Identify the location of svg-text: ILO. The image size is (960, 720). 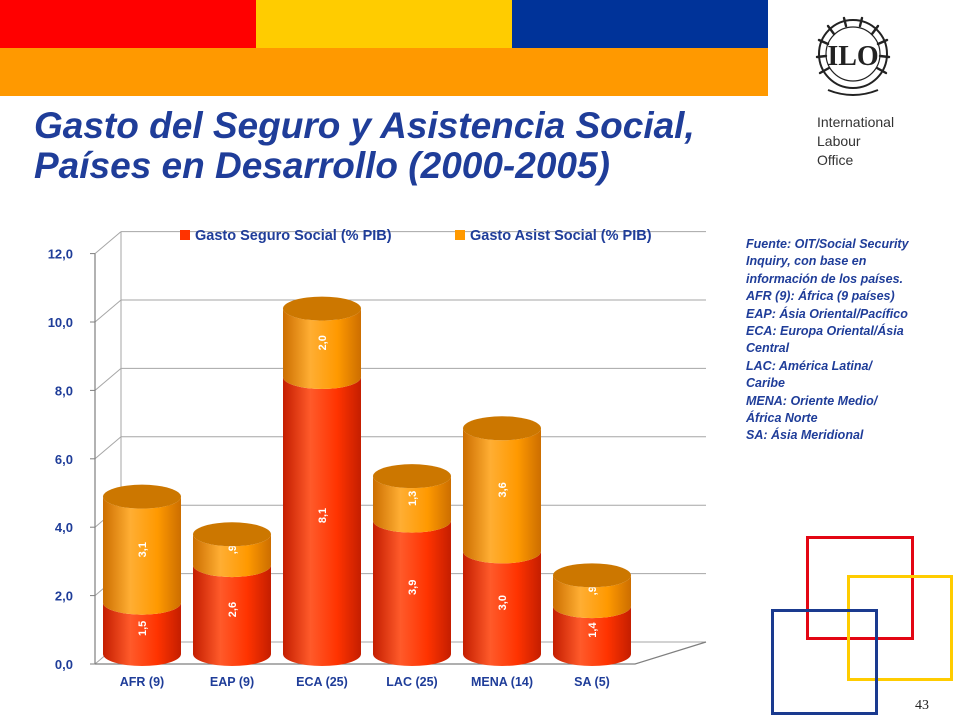
(852, 56).